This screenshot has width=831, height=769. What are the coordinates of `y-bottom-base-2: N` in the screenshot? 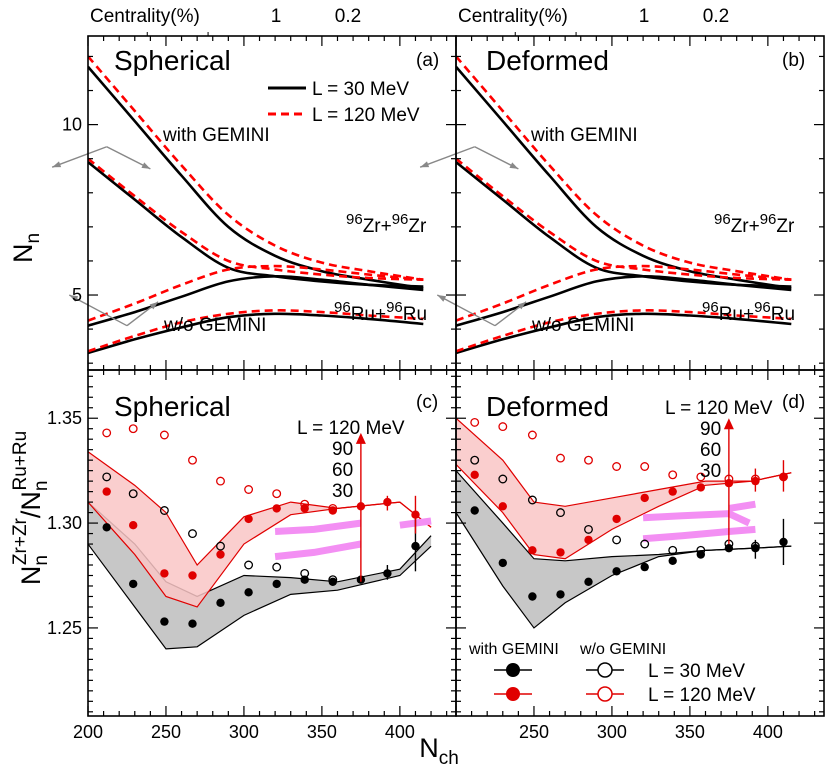 It's located at (31, 501).